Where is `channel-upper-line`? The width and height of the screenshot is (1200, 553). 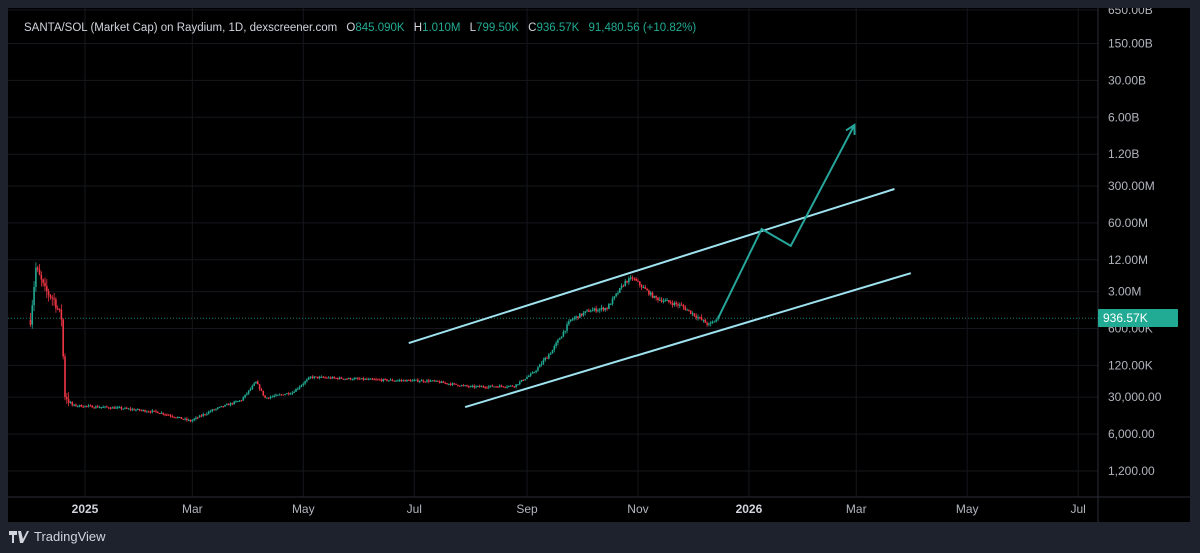 channel-upper-line is located at coordinates (651, 266).